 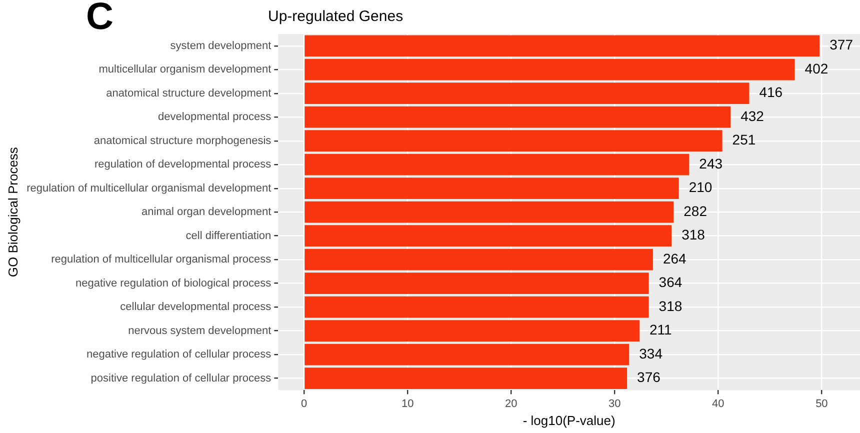 What do you see at coordinates (711, 163) in the screenshot?
I see `annotation: 243` at bounding box center [711, 163].